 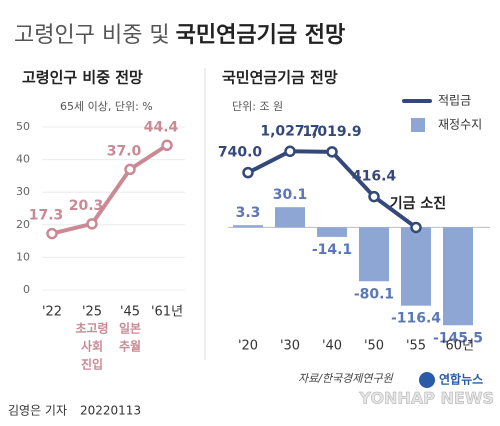 What do you see at coordinates (37, 411) in the screenshot?
I see `byline: 김영은 기자` at bounding box center [37, 411].